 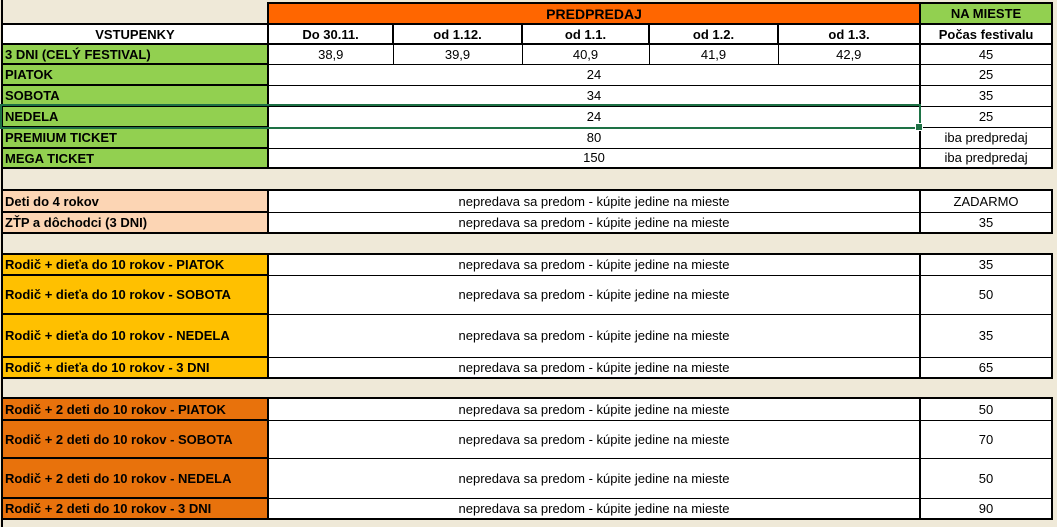 What do you see at coordinates (594, 95) in the screenshot?
I see `price-cell-merged: 34` at bounding box center [594, 95].